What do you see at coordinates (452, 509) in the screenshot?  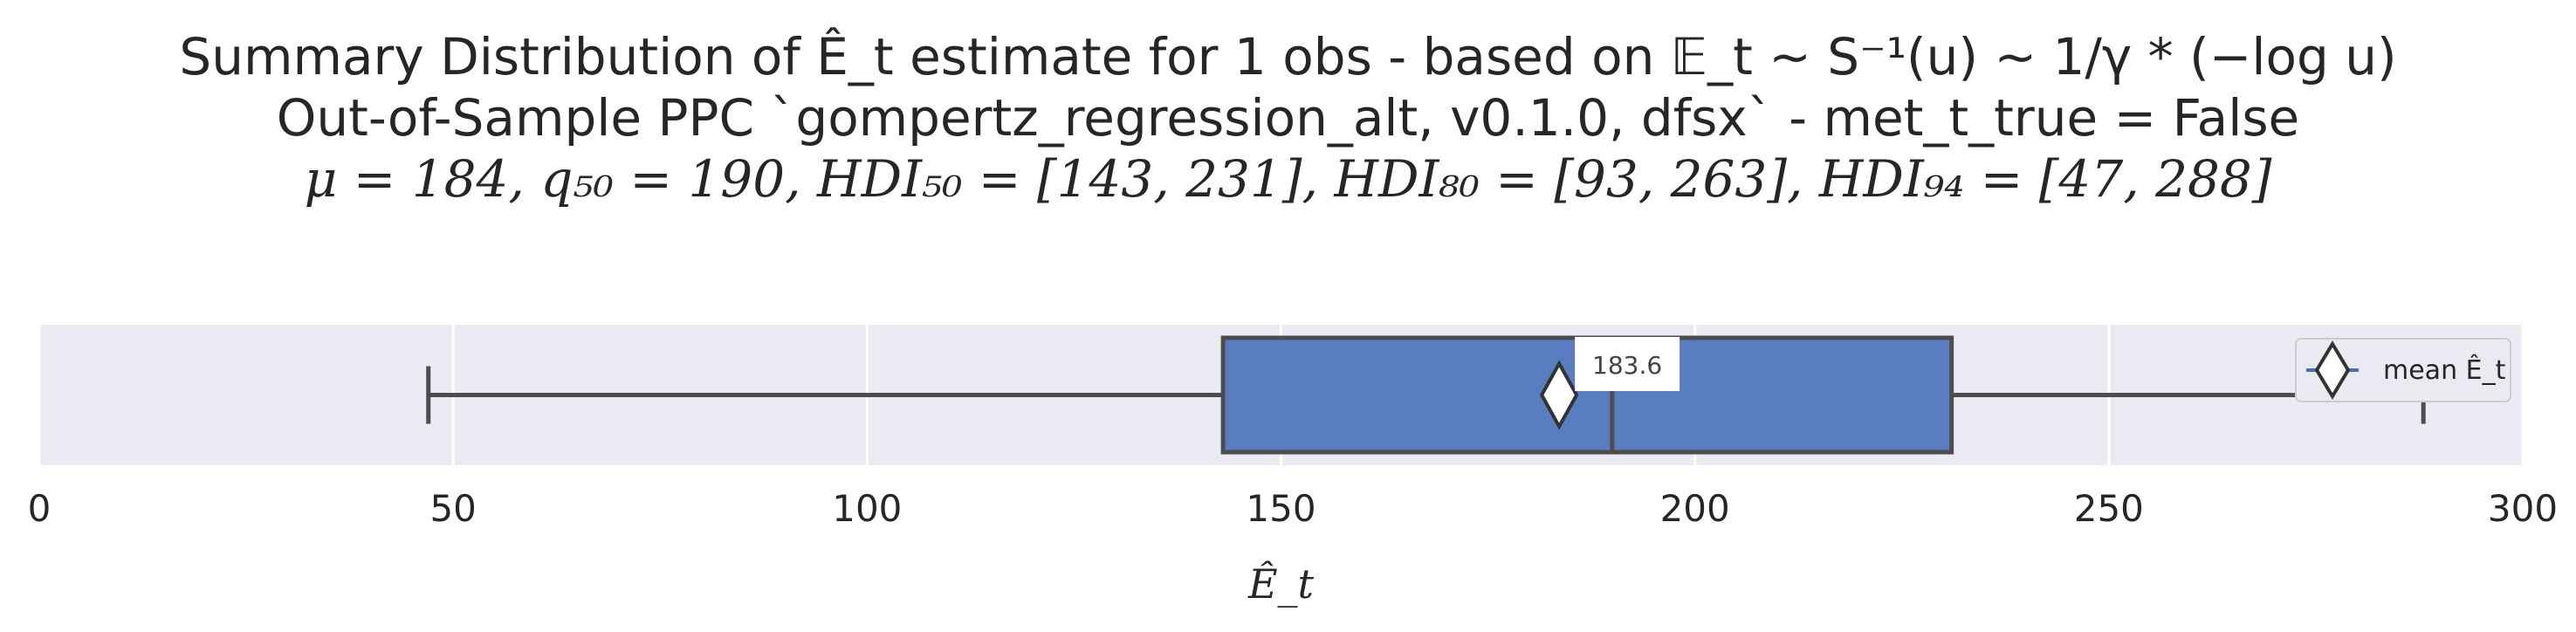 I see `x-tick-label: 50` at bounding box center [452, 509].